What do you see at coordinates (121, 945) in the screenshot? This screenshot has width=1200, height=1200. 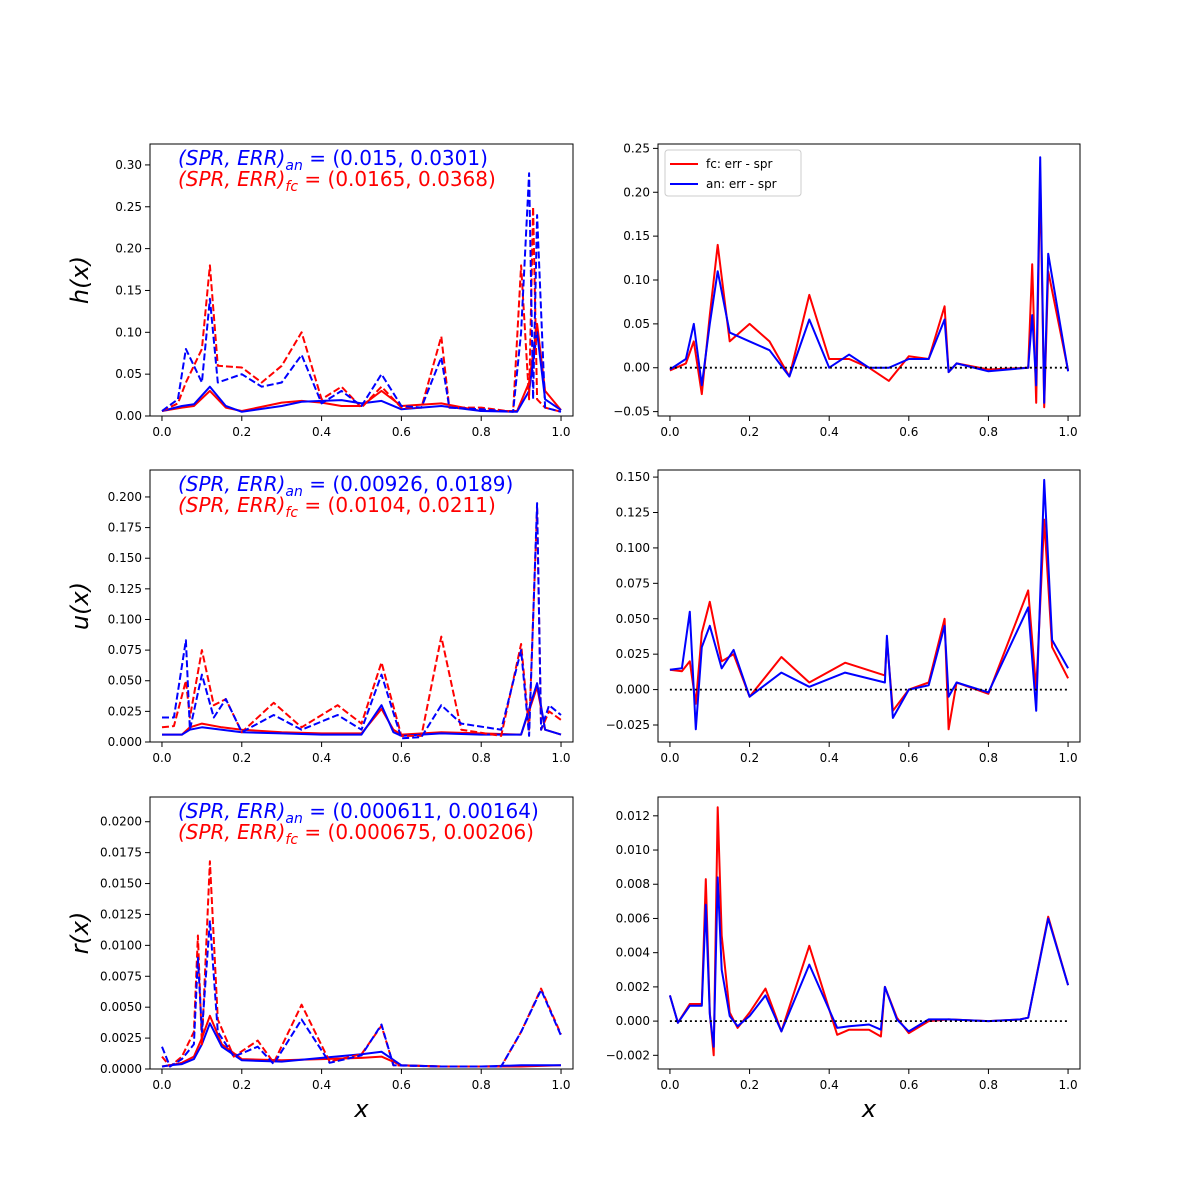 I see `y-tick-label: 0.0100` at bounding box center [121, 945].